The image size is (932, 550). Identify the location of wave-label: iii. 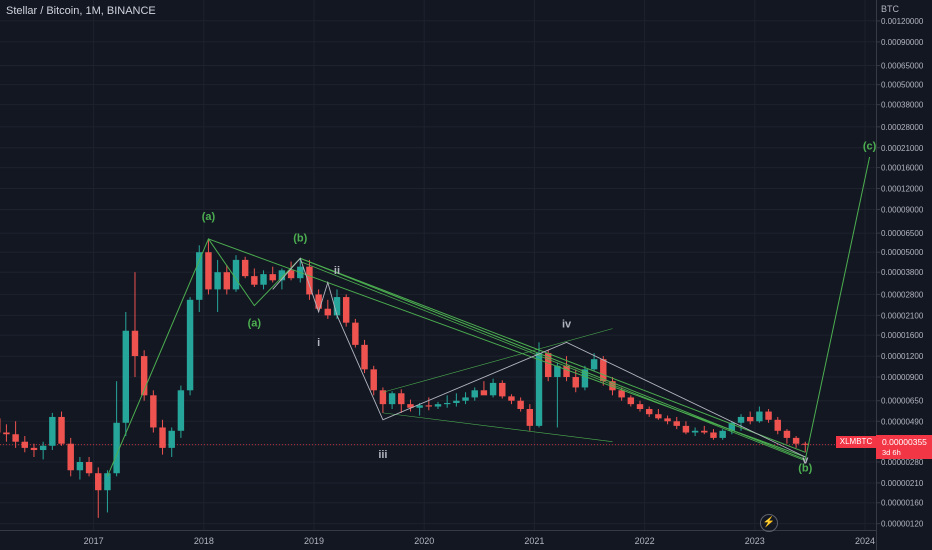
(382, 455).